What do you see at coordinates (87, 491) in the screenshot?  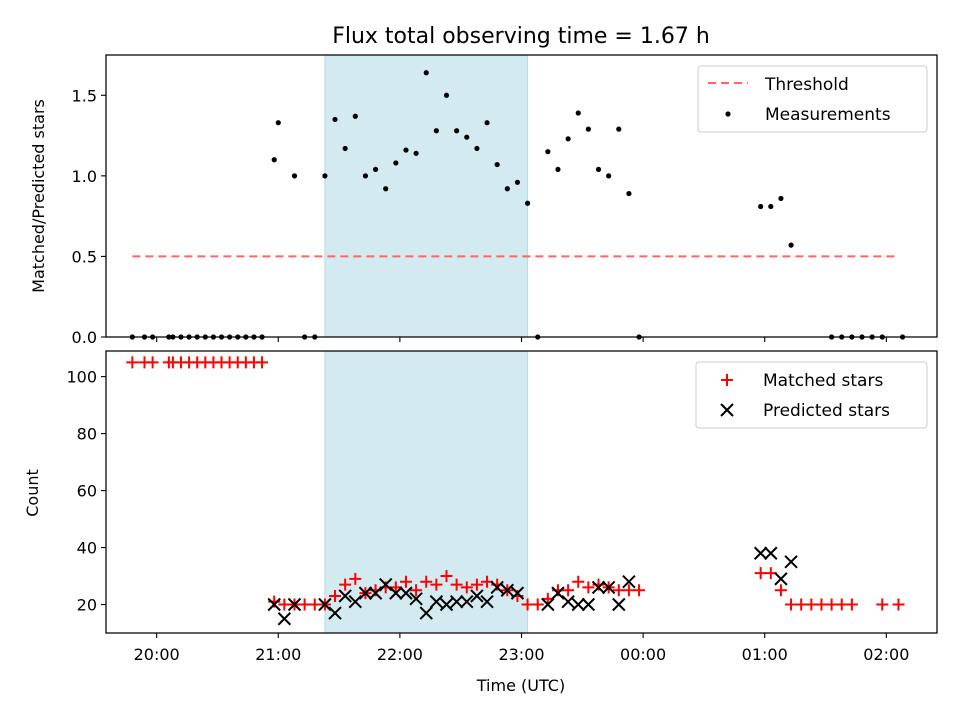 I see `bottom-y-tick-label: 60` at bounding box center [87, 491].